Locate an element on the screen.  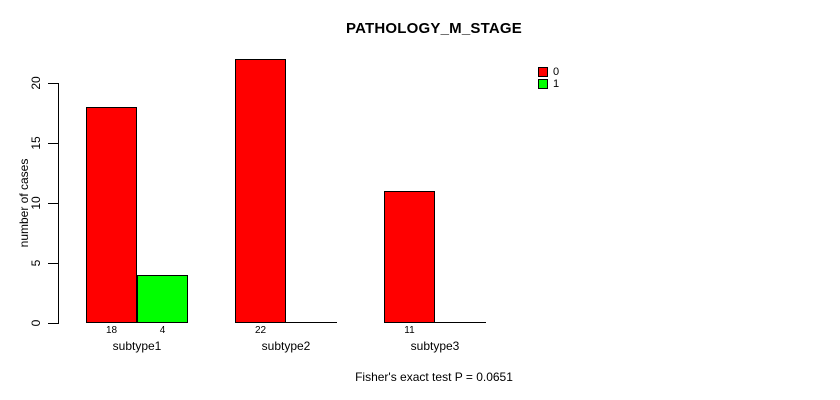
legend-row: 1 is located at coordinates (548, 84).